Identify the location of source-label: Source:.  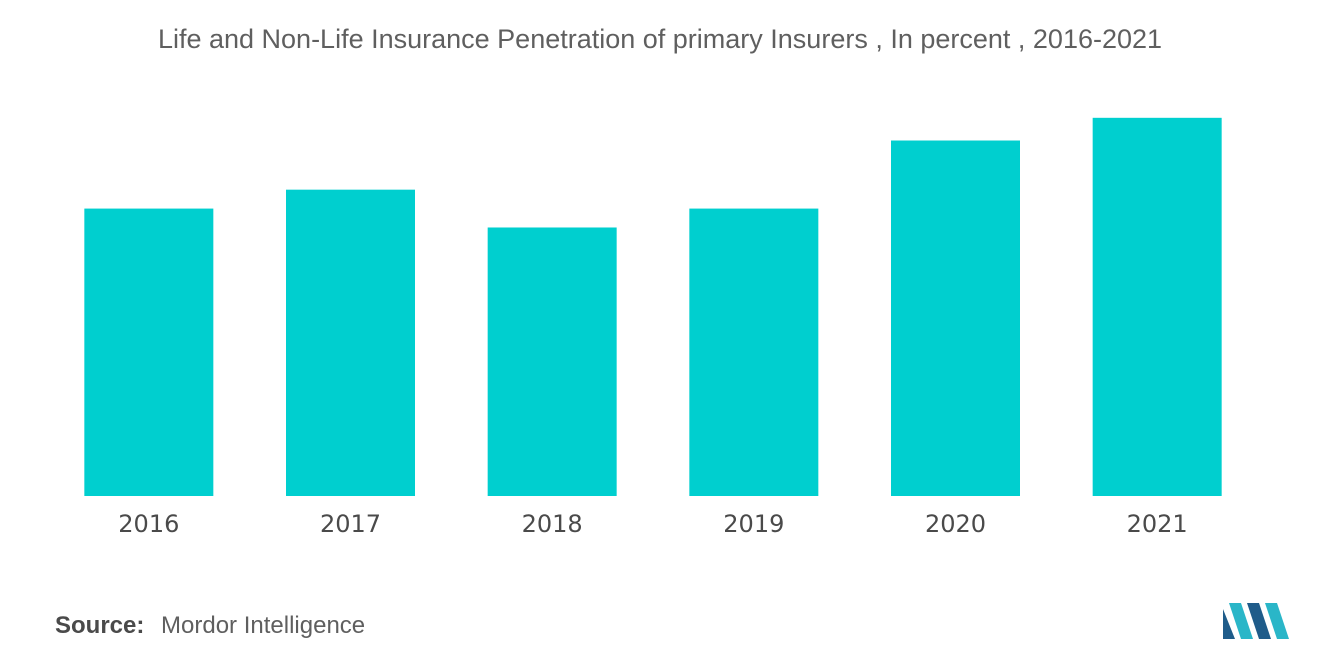
(100, 625).